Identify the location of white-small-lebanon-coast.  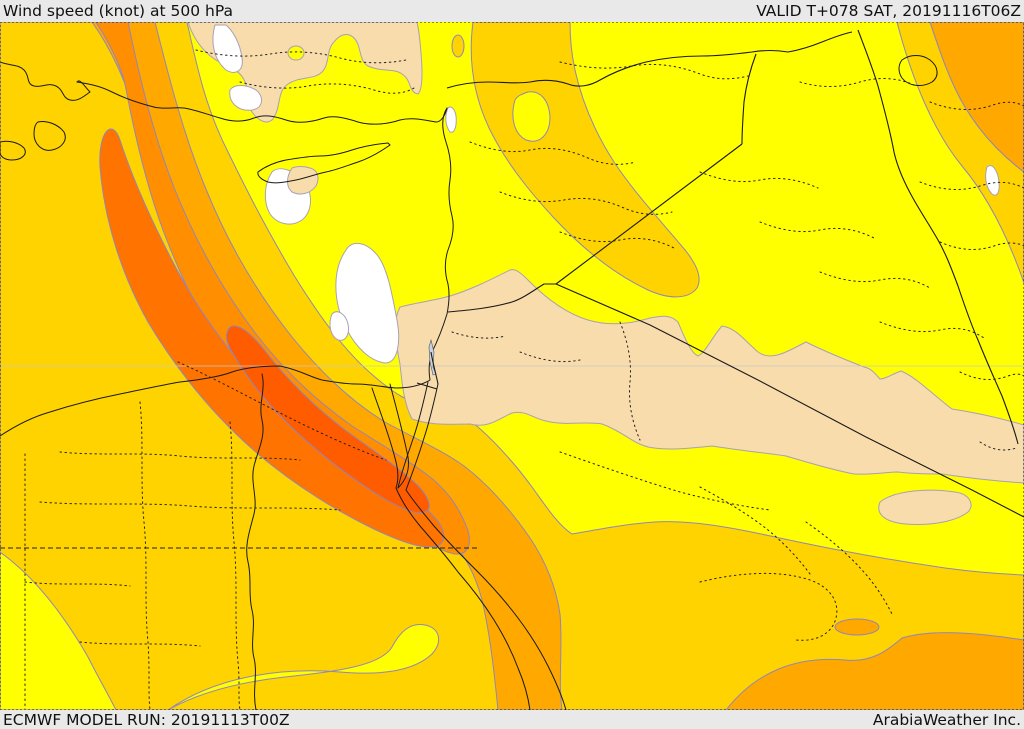
(339, 326).